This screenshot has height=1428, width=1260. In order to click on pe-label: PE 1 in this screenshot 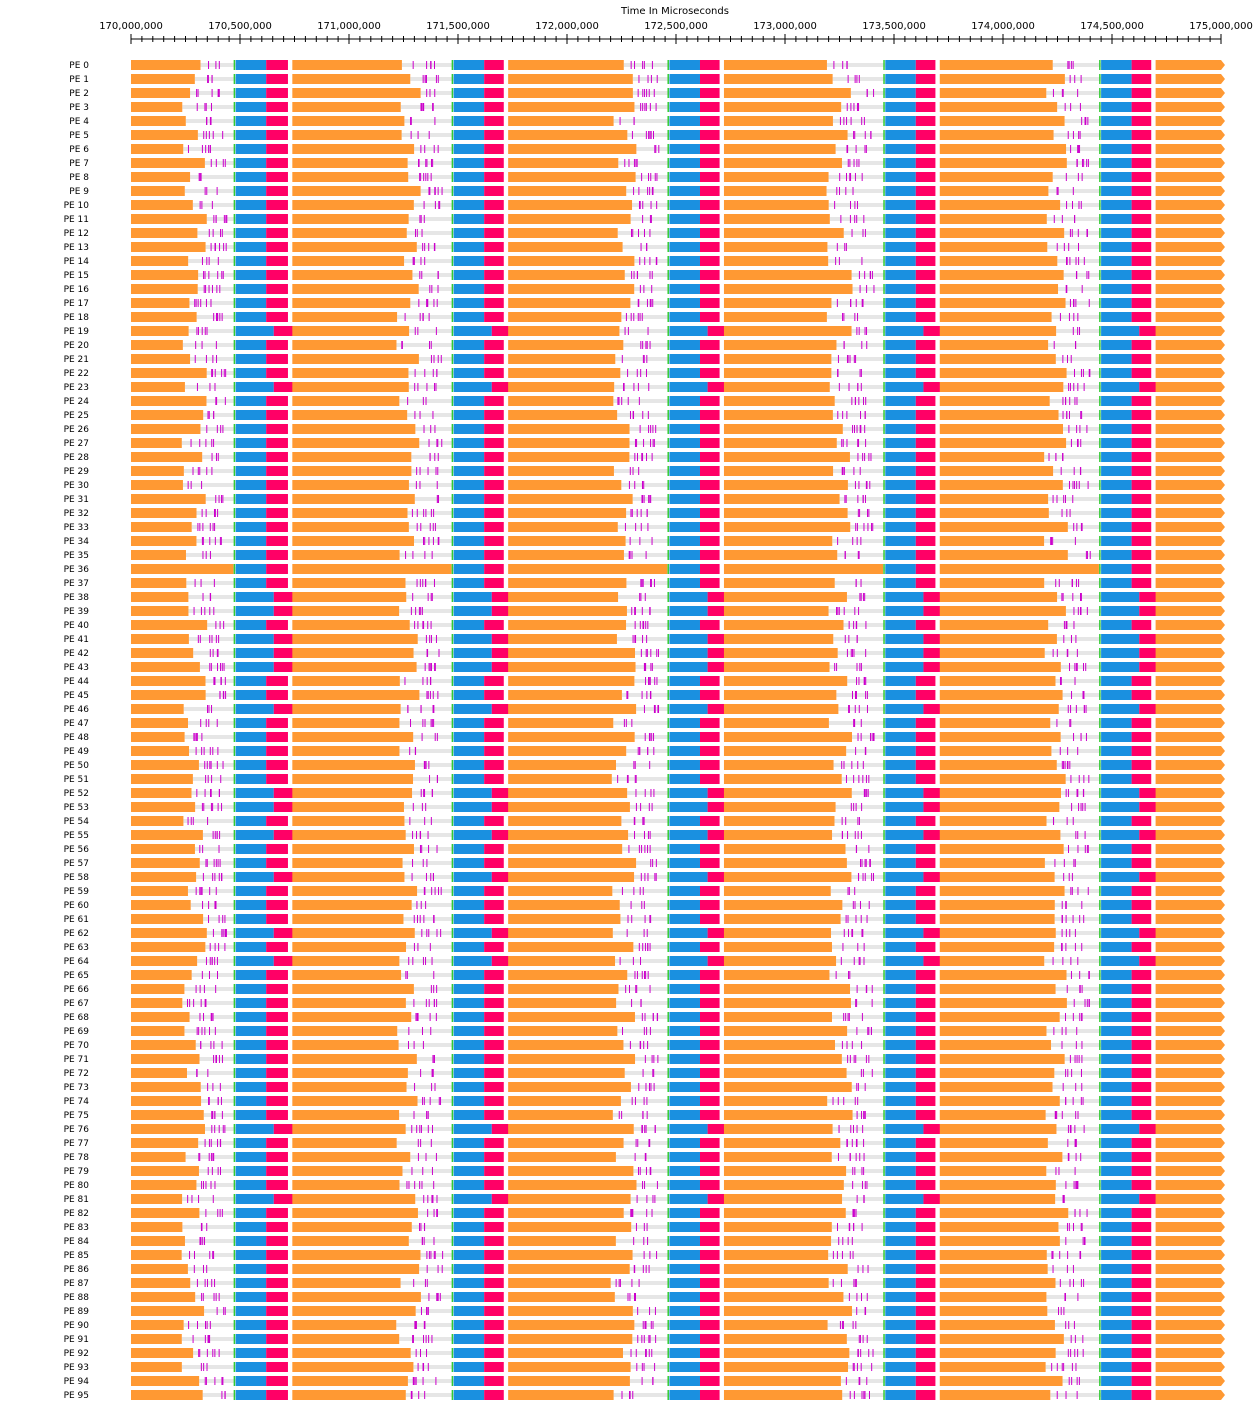, I will do `click(79, 80)`.